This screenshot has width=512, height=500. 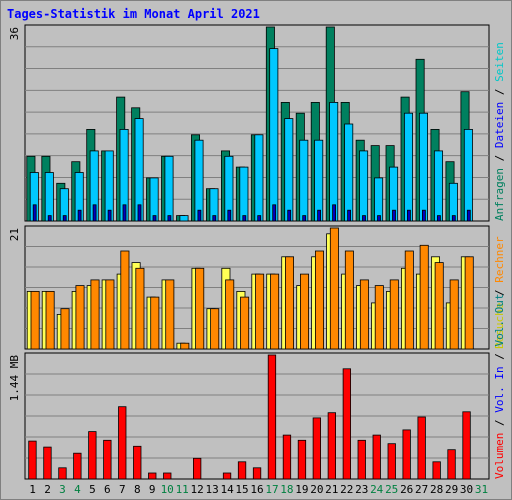 What do you see at coordinates (499, 259) in the screenshot?
I see `side-label-part: Rechner` at bounding box center [499, 259].